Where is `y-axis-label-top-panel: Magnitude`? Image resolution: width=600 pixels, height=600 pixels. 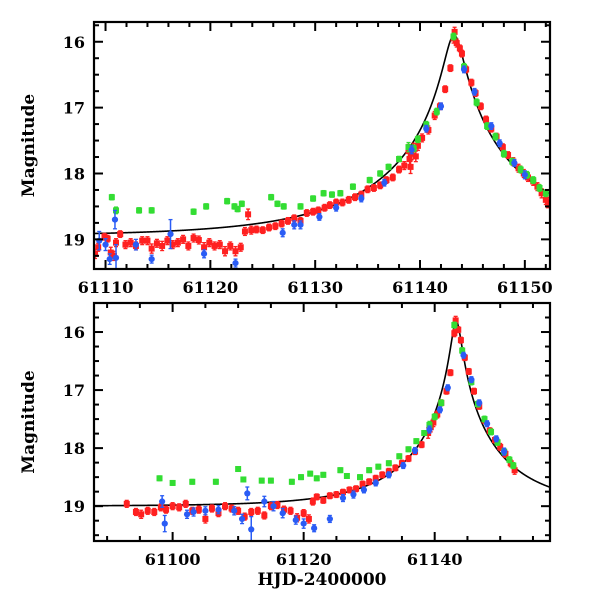
y-axis-label-top-panel: Magnitude is located at coordinates (29, 146).